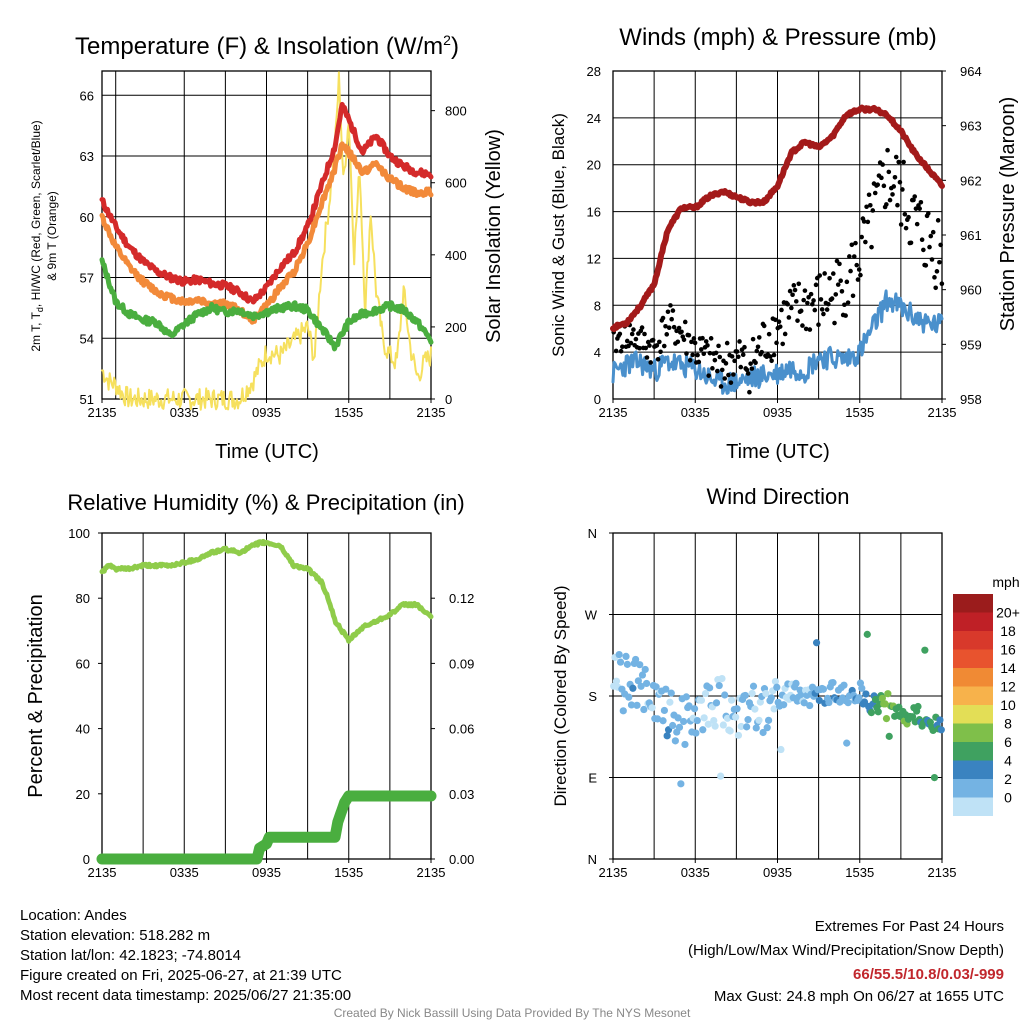 The image size is (1024, 1024). Describe the element at coordinates (777, 496) in the screenshot. I see `wind-direction-chart-title: Wind Direction` at that location.